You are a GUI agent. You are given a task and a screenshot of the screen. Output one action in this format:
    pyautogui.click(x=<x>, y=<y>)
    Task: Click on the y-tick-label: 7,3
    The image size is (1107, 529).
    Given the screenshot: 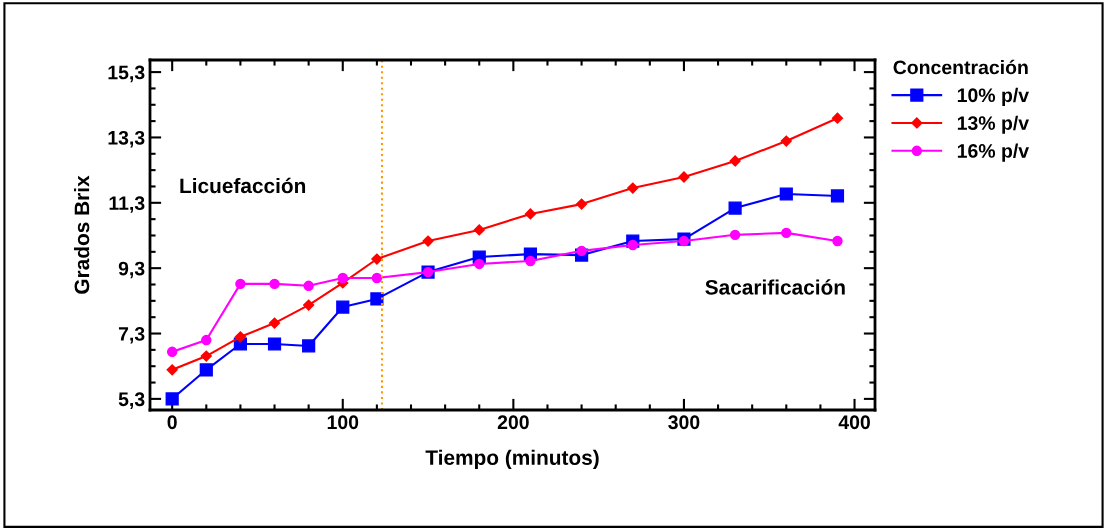 What is the action you would take?
    pyautogui.click(x=131, y=335)
    